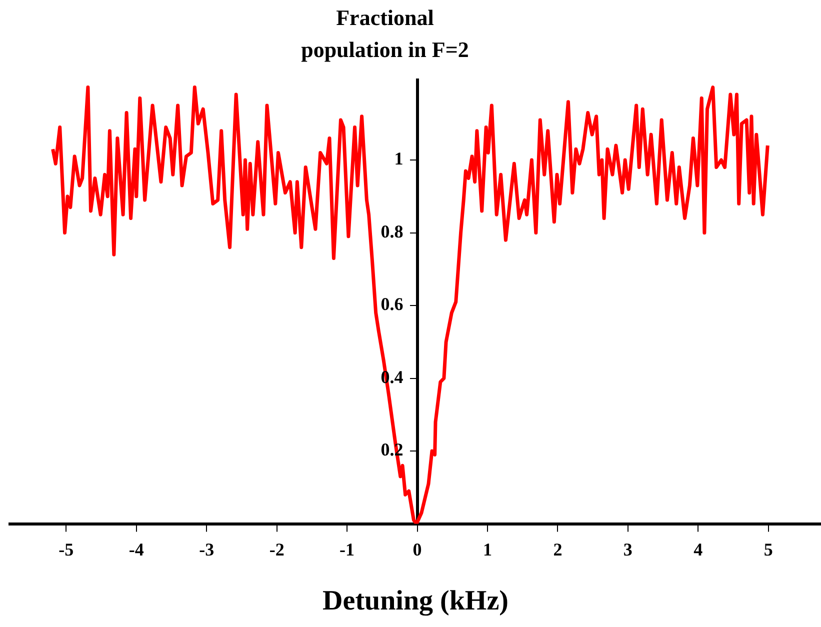 The image size is (821, 627). I want to click on x-tick-label: -4, so click(136, 549).